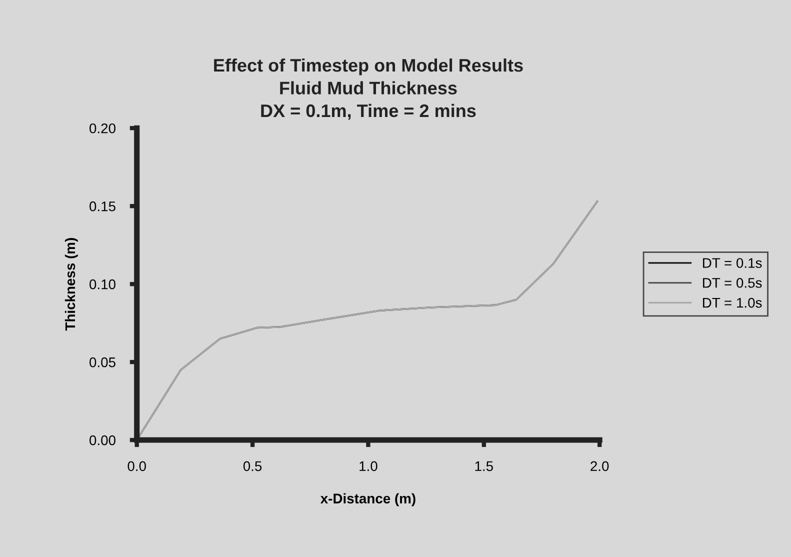  Describe the element at coordinates (732, 263) in the screenshot. I see `legend-label: DT = 0.1s` at that location.